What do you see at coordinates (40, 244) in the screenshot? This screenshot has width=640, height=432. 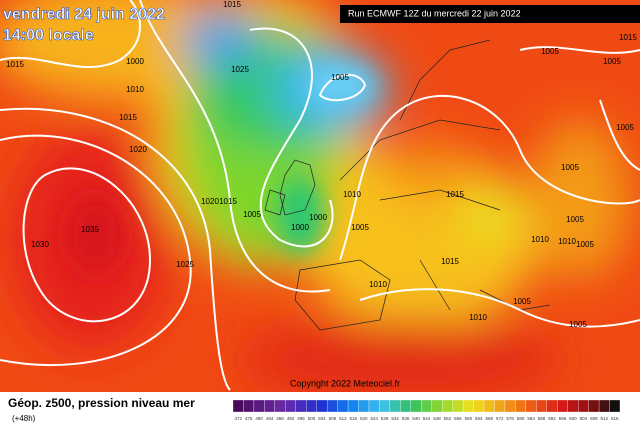 I see `isobar-label: 1030` at bounding box center [40, 244].